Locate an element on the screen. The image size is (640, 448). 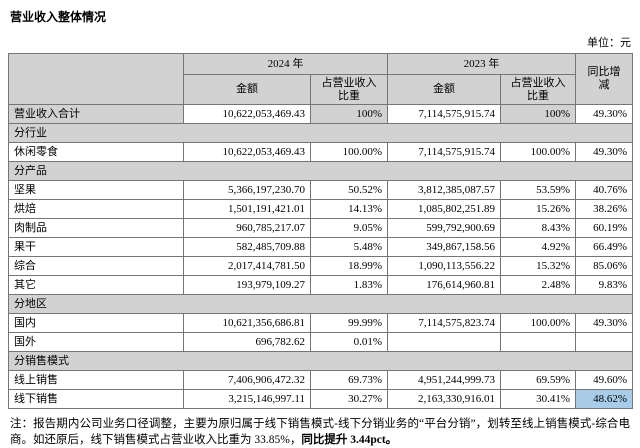
pct-2023-cell is located at coordinates (538, 342).